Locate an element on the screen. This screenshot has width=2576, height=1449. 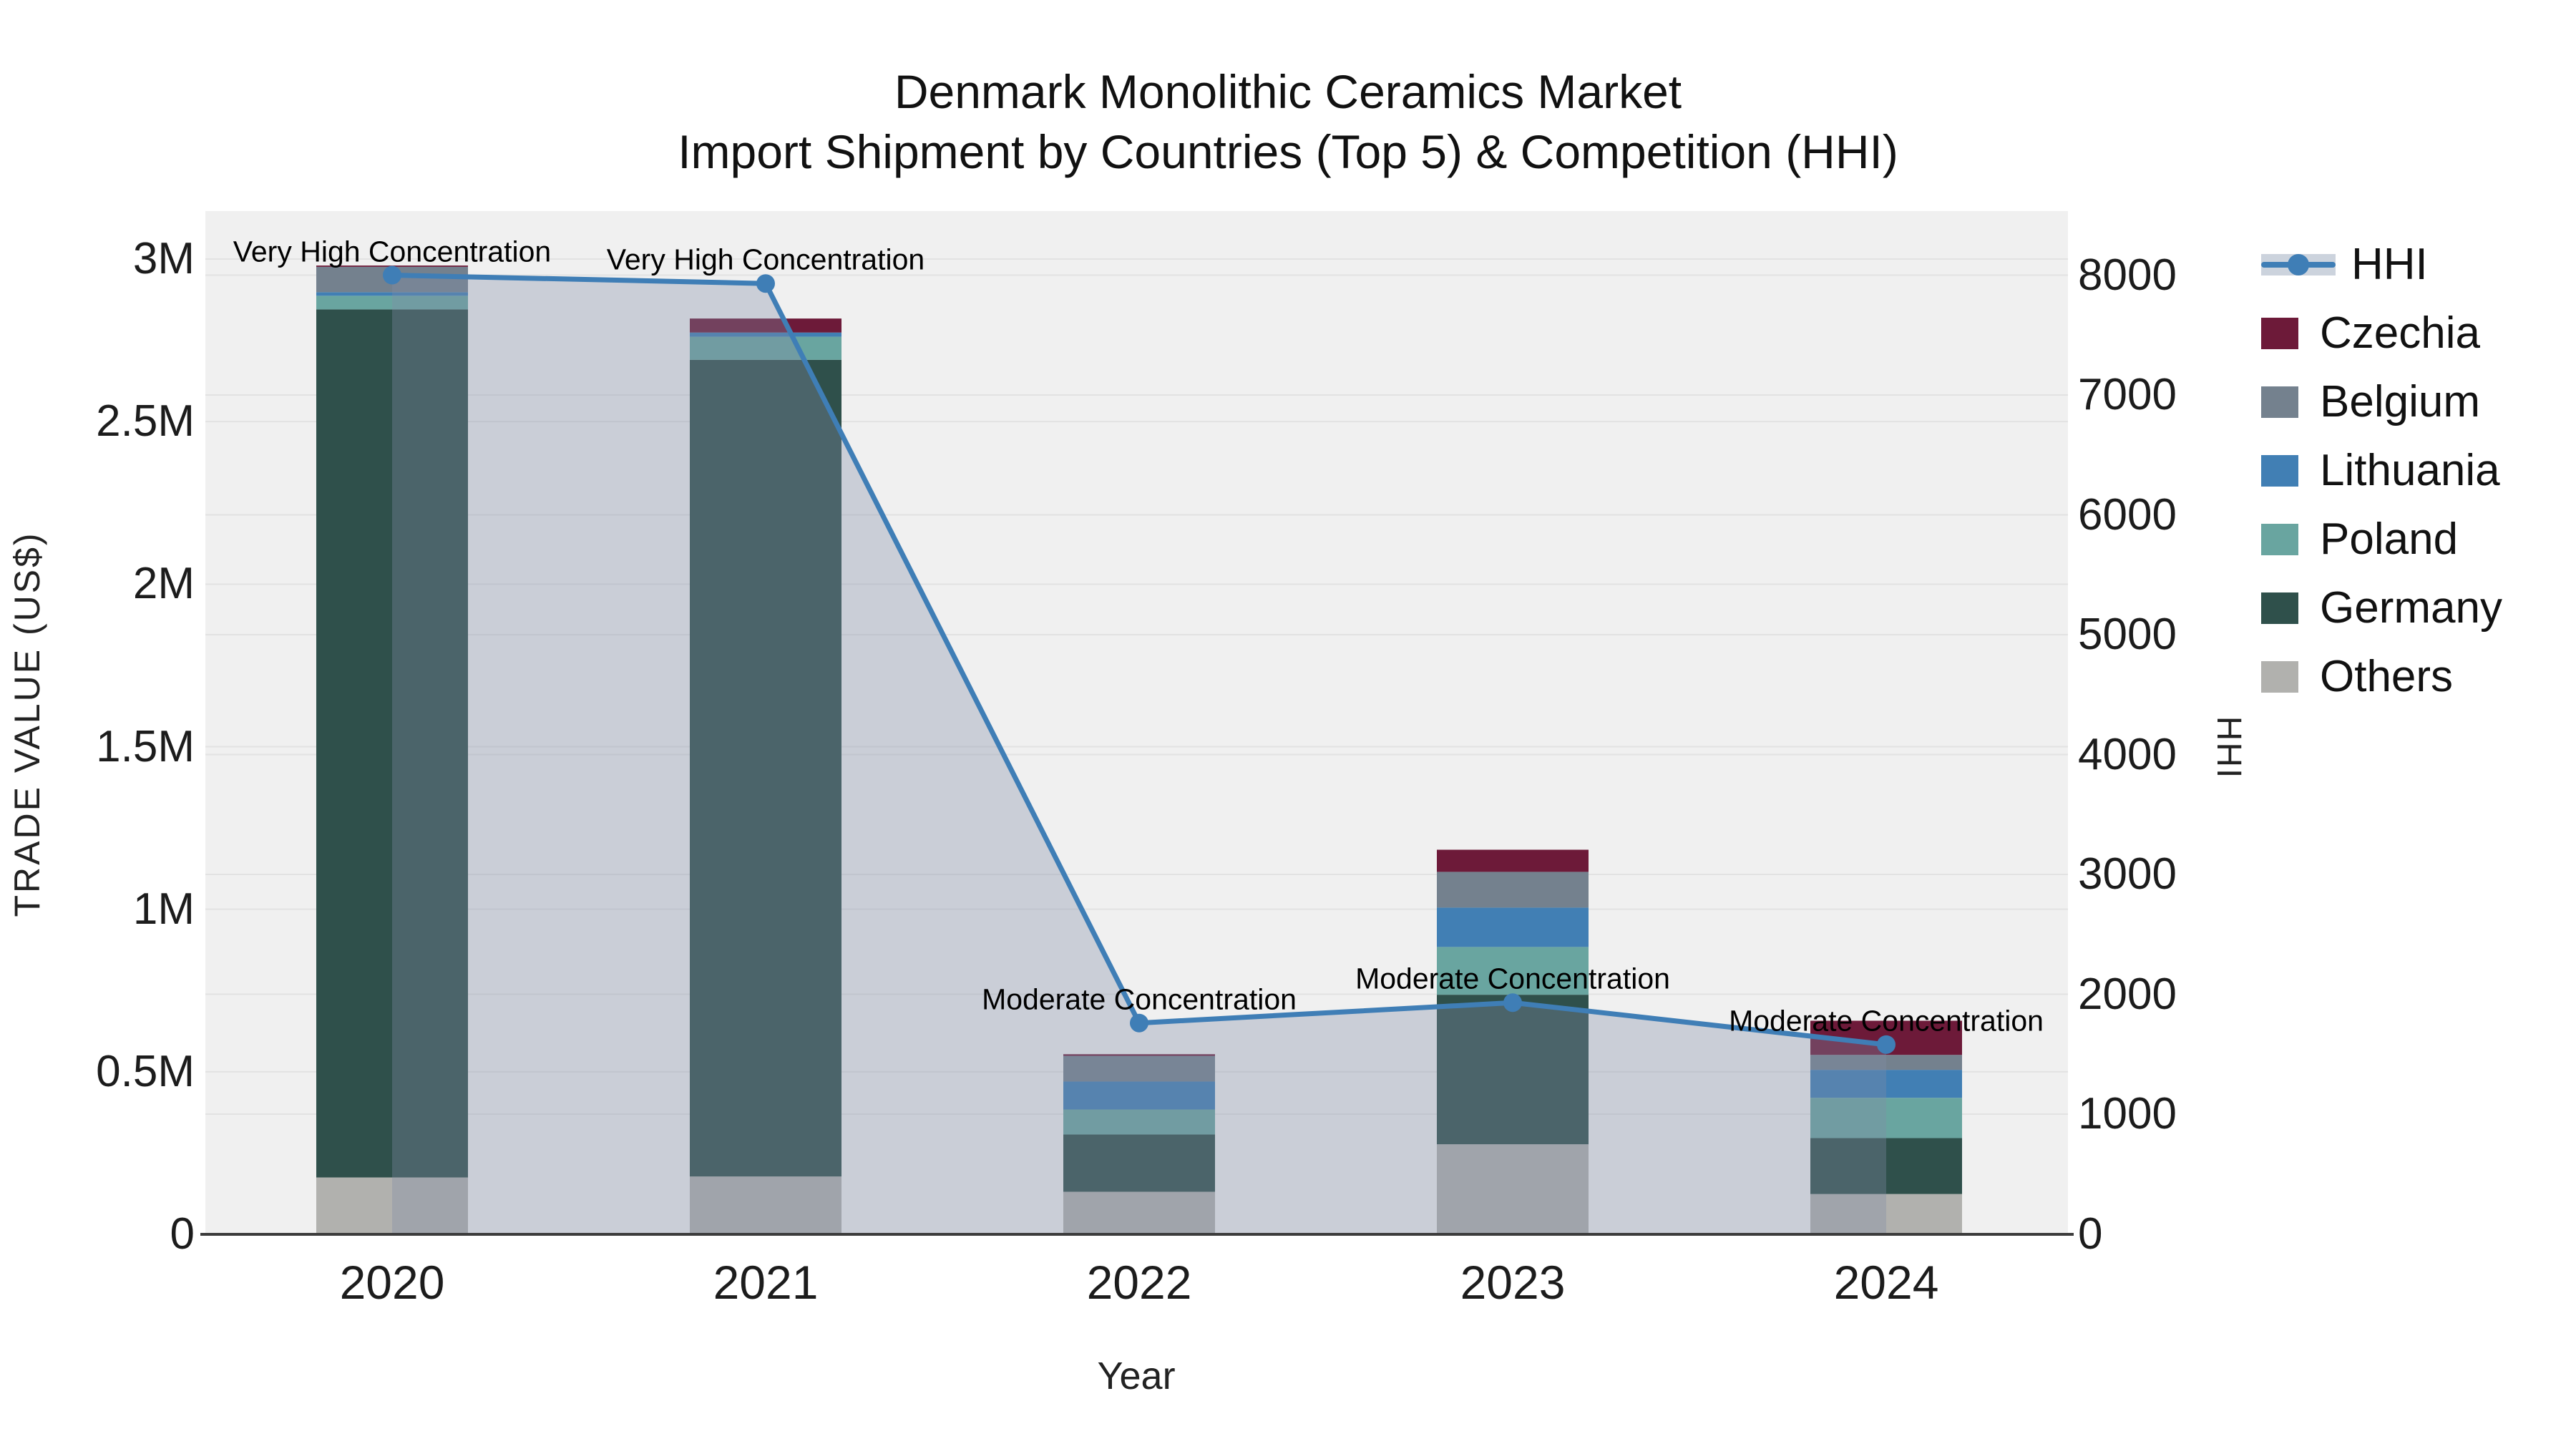
belgium-swatch-icon is located at coordinates (2279, 402).